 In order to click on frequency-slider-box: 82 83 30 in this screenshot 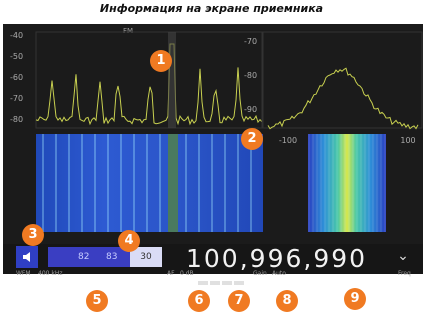, I will do `click(105, 257)`.